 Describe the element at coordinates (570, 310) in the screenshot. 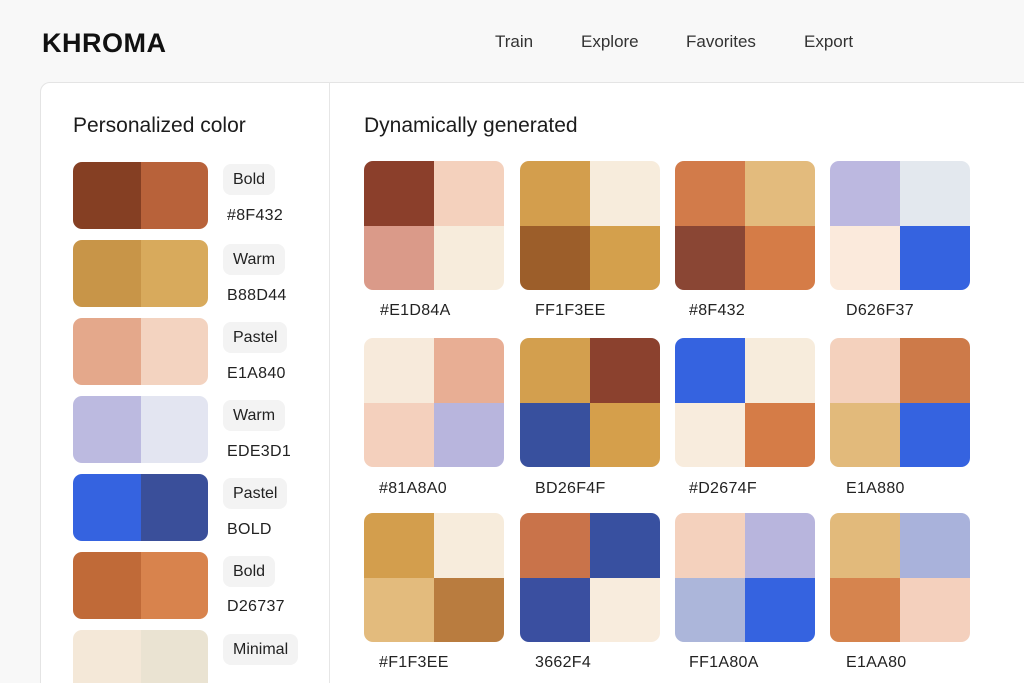

I see `palette-code: FF1F3EE` at that location.